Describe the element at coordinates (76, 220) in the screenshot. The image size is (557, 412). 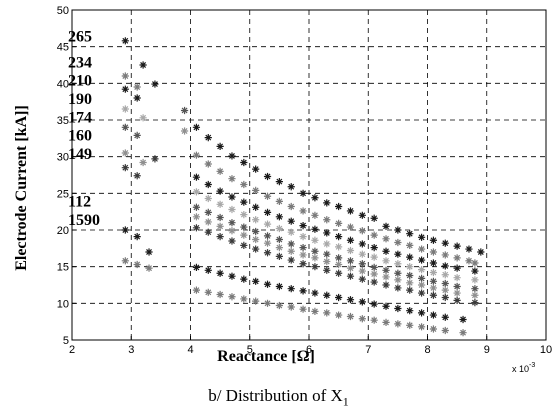
I see `series-label-15: 15` at that location.